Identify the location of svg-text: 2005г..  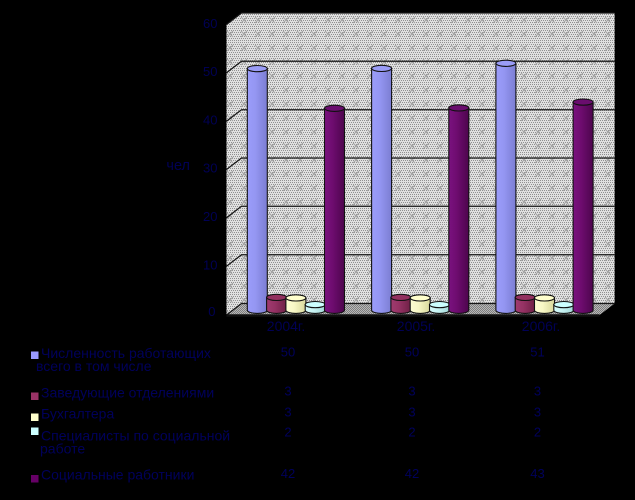
(416, 326).